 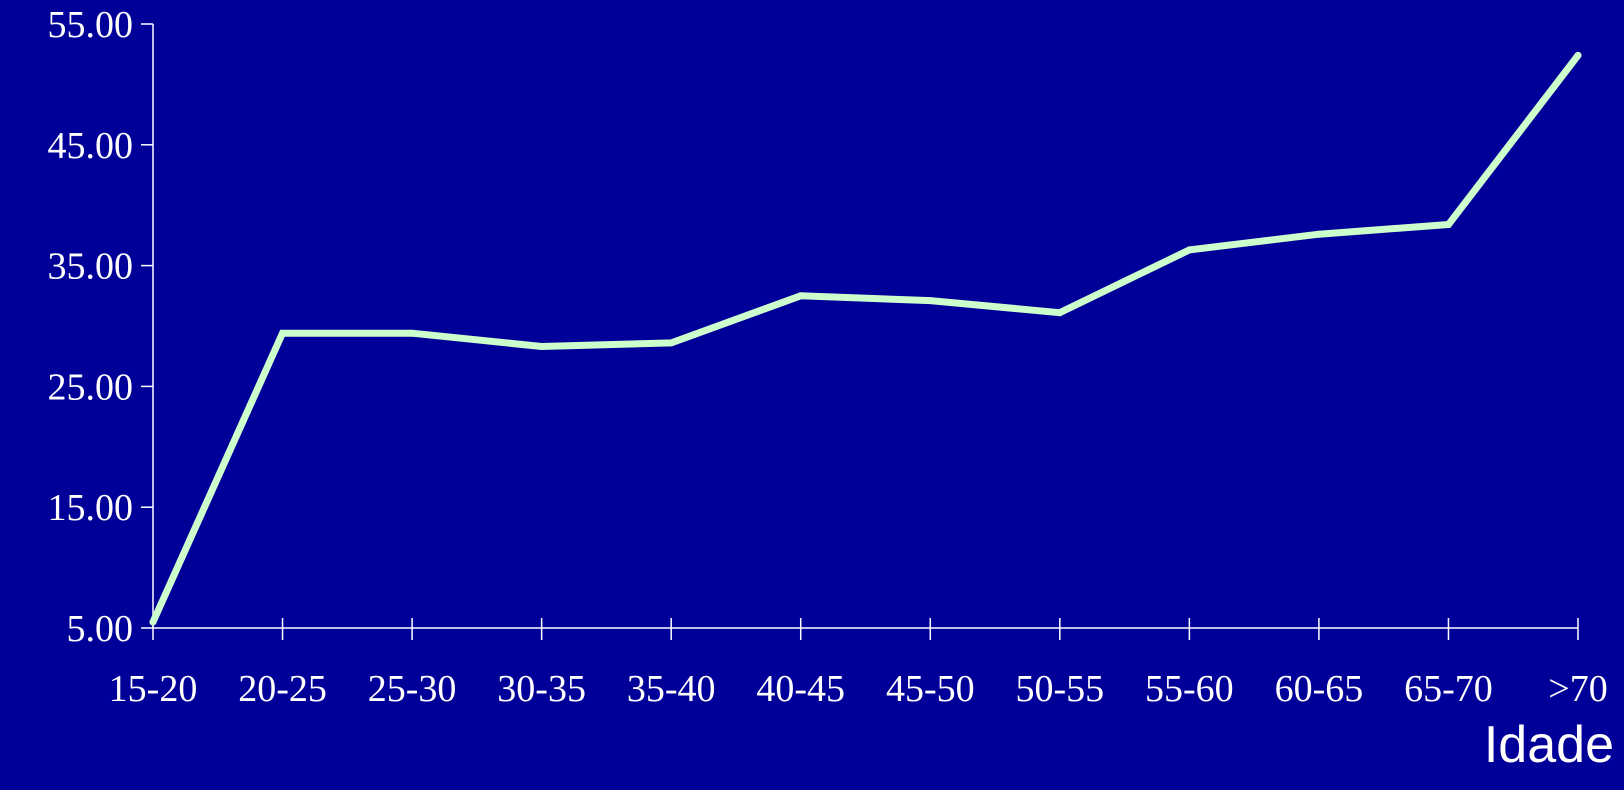 What do you see at coordinates (100, 629) in the screenshot?
I see `y-tick-label: 5.00` at bounding box center [100, 629].